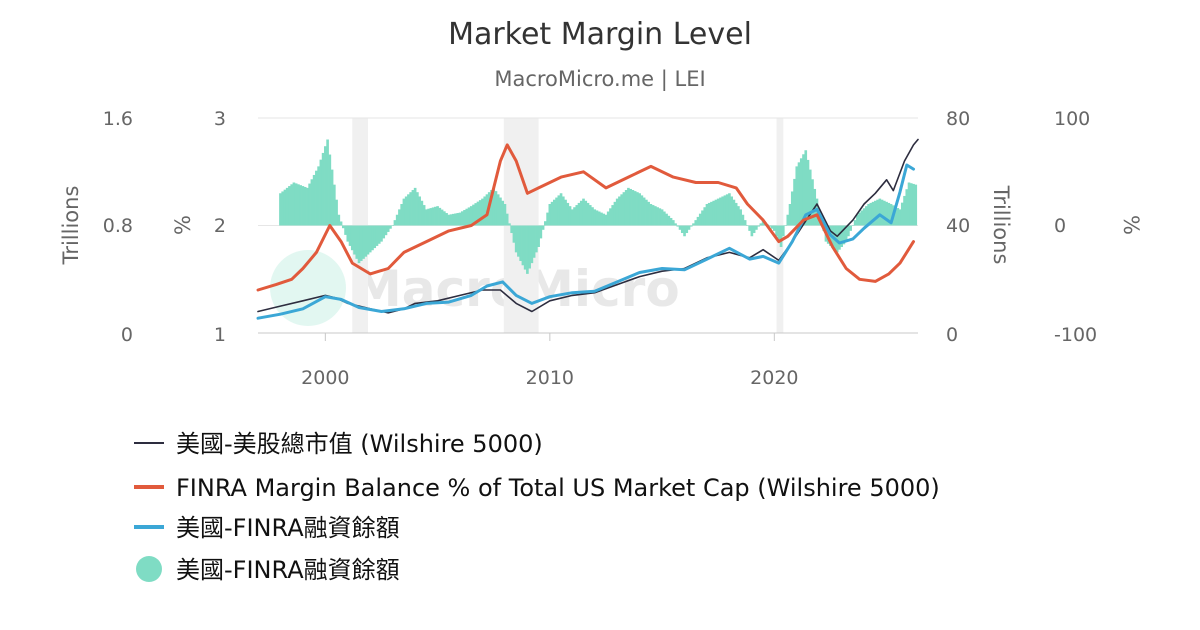  I want to click on right-inner-axis-title: Trillions, so click(1001, 225).